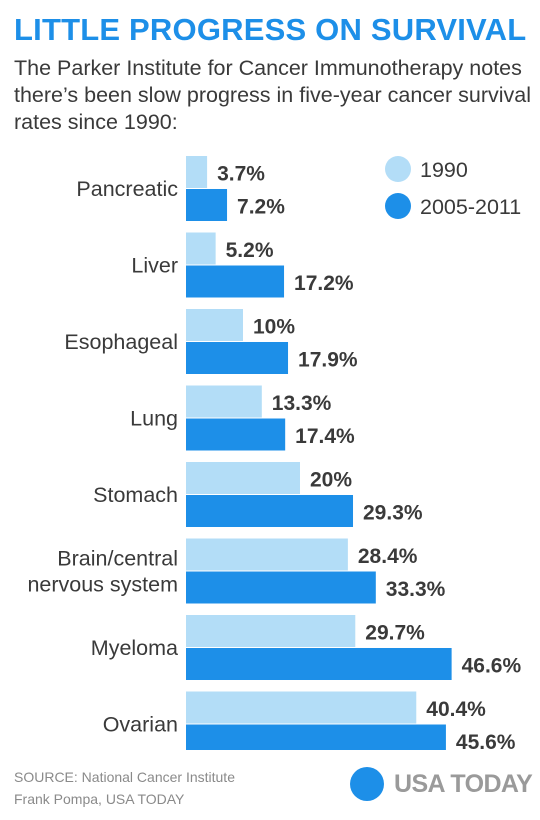 The height and width of the screenshot is (820, 540). What do you see at coordinates (416, 589) in the screenshot?
I see `data-label: 33.3%` at bounding box center [416, 589].